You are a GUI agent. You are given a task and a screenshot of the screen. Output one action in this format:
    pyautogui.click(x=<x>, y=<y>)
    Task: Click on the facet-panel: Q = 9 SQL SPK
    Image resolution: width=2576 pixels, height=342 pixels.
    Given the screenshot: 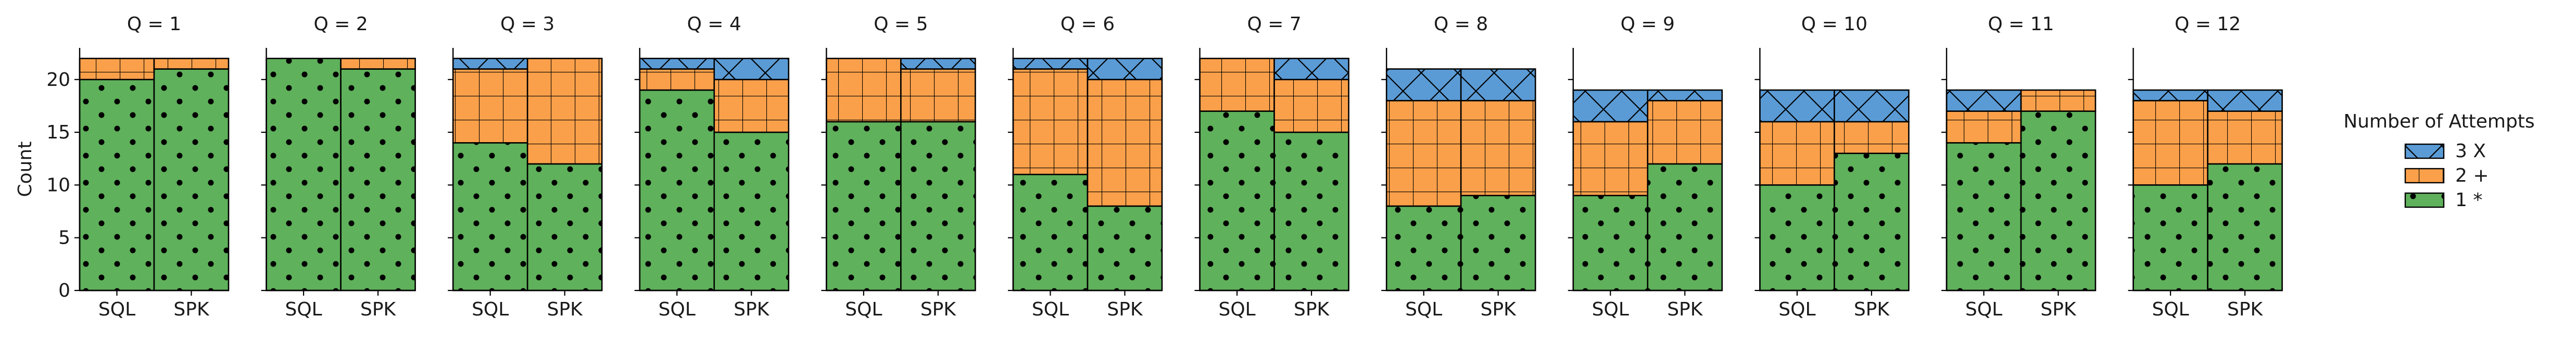 What is the action you would take?
    pyautogui.click(x=1645, y=167)
    